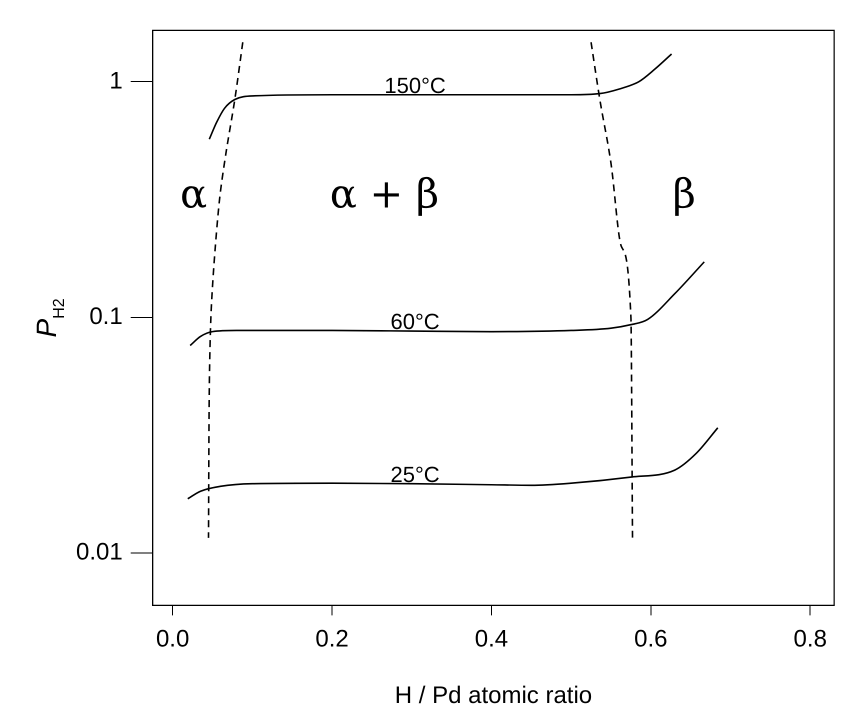 The height and width of the screenshot is (727, 845). I want to click on x-tick-label: 0.2, so click(332, 638).